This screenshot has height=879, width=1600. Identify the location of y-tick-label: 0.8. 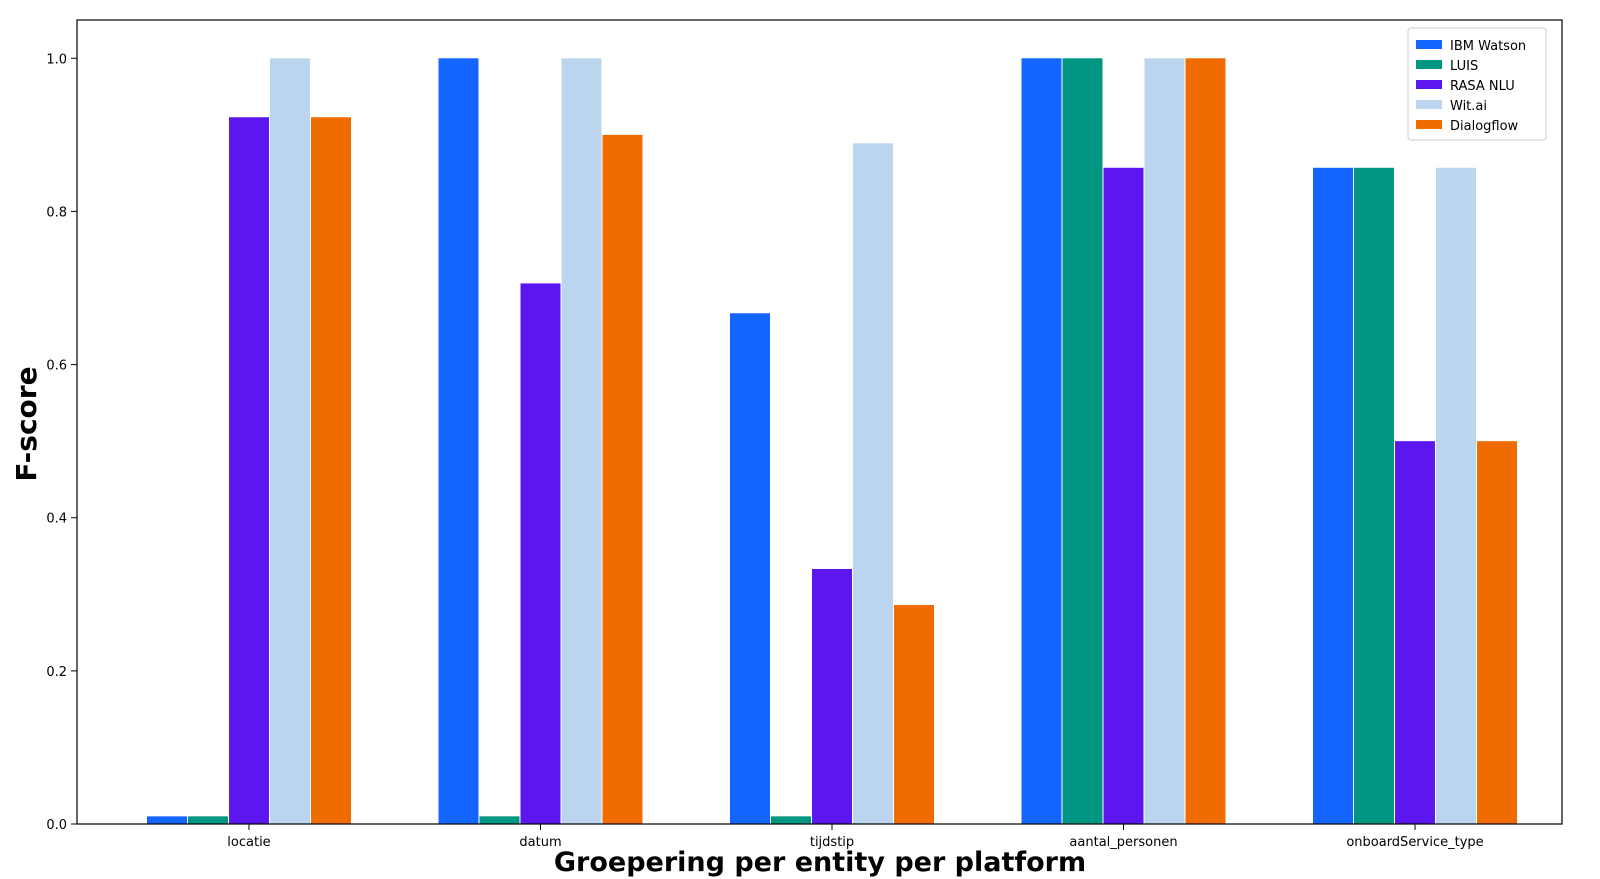
(56, 212).